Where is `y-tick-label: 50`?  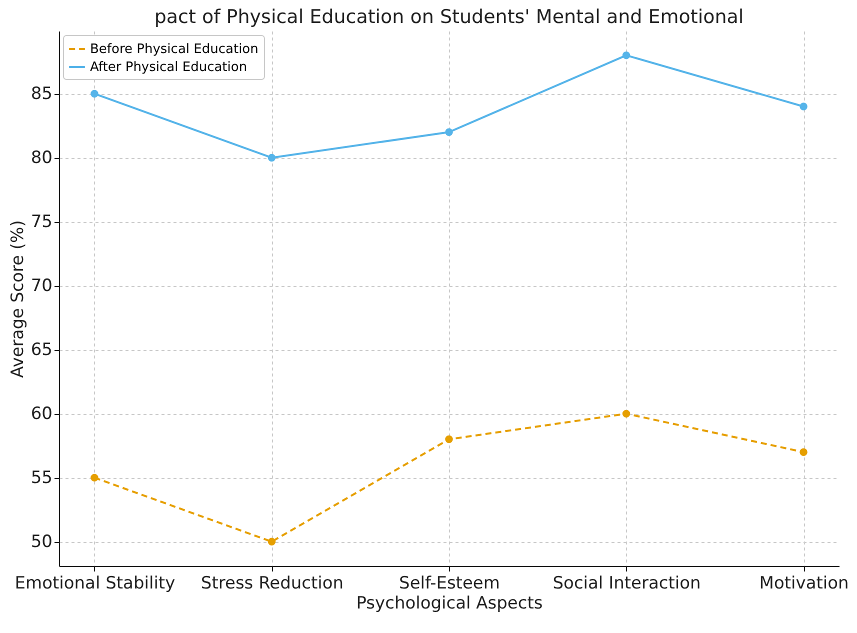
y-tick-label: 50 is located at coordinates (41, 542).